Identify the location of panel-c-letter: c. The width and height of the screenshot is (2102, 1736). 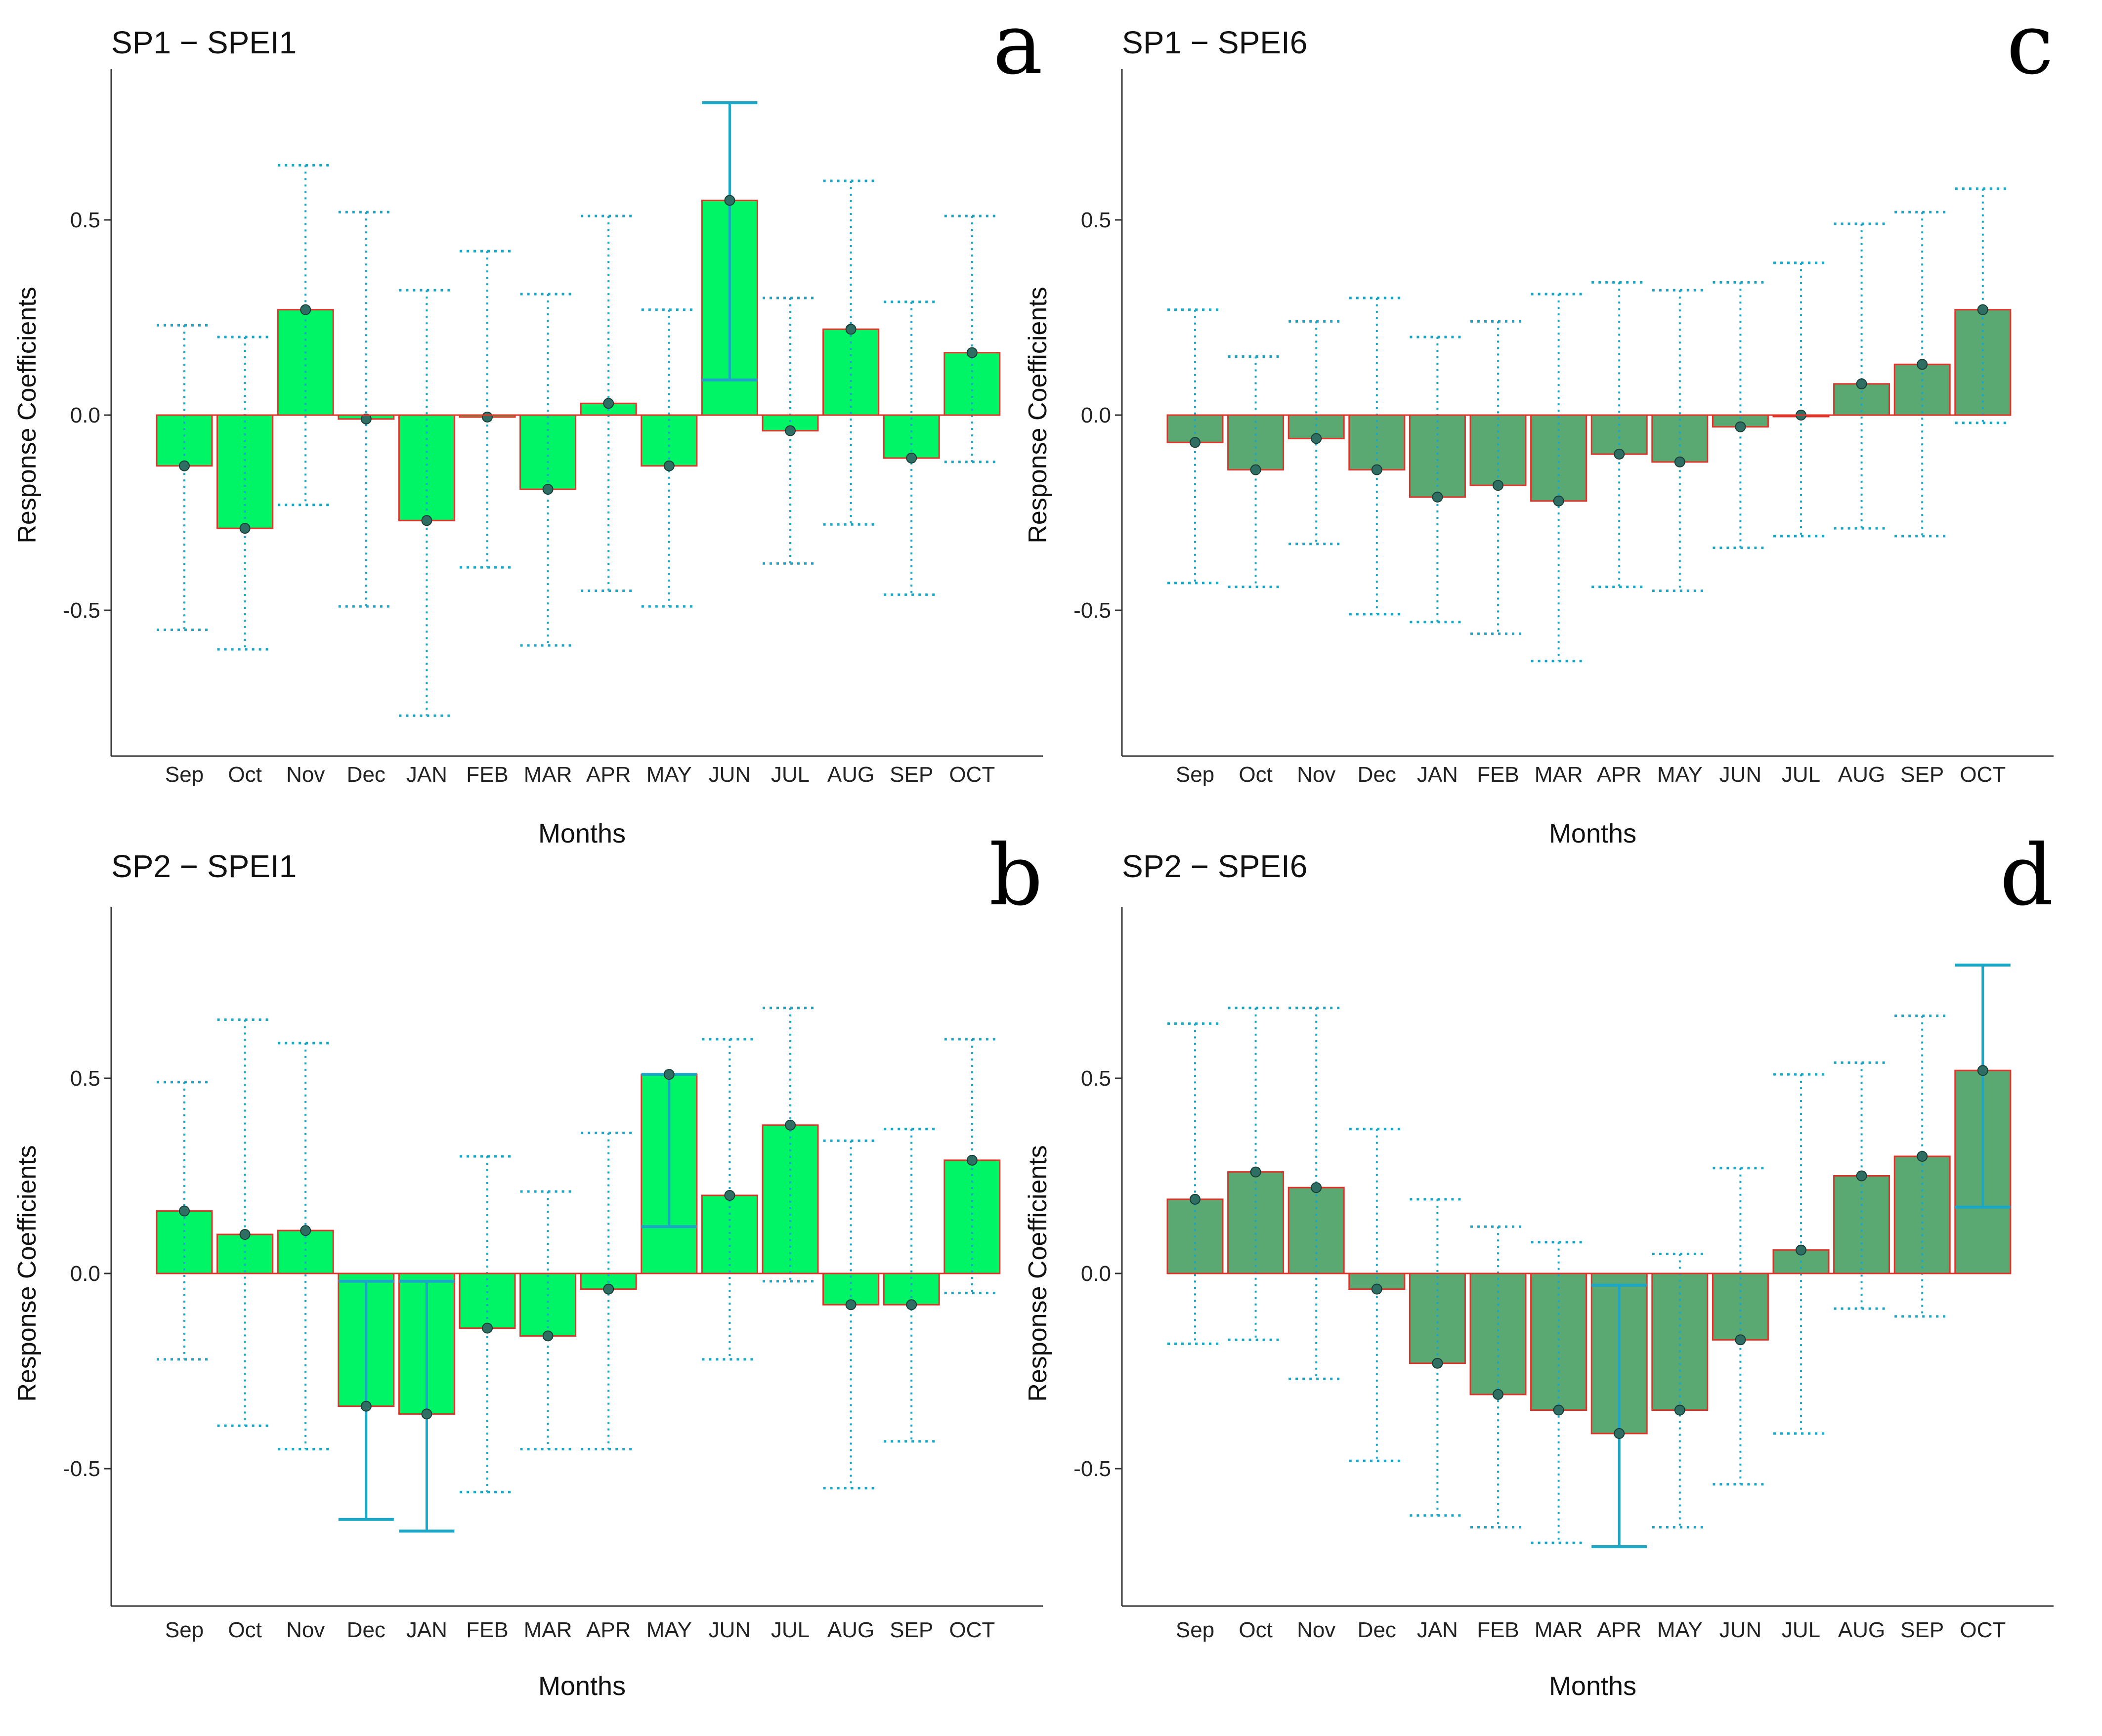
(2030, 46).